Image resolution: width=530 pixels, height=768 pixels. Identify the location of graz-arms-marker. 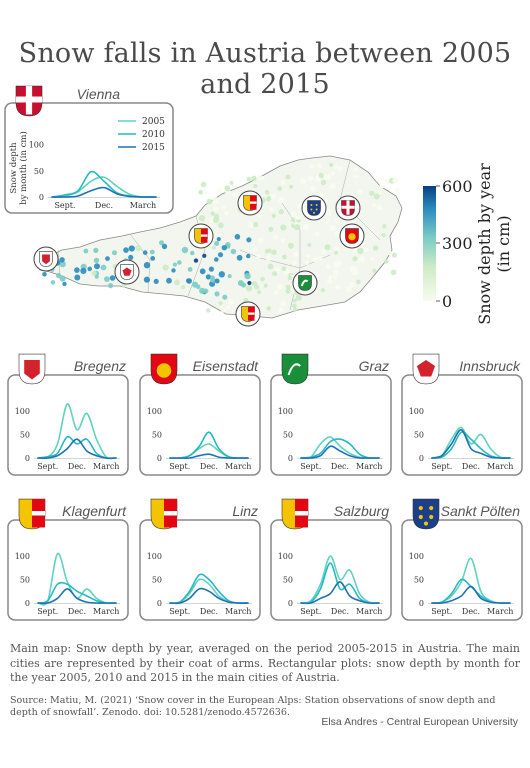
(305, 283).